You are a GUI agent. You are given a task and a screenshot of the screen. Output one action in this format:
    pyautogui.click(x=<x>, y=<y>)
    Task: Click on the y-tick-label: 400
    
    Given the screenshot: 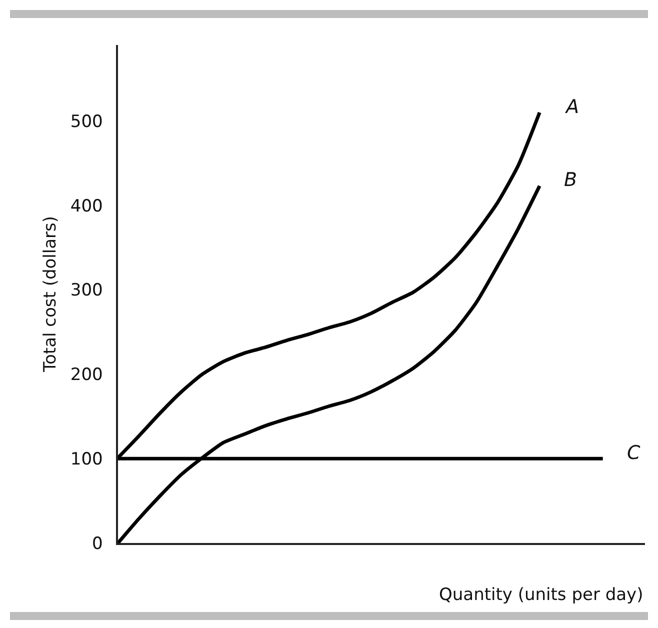 What is the action you would take?
    pyautogui.click(x=86, y=206)
    